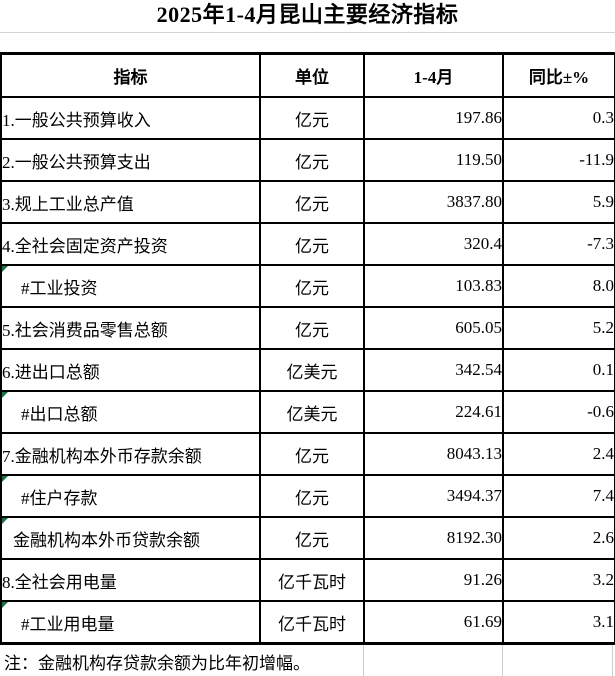  I want to click on value-cell: 3837.80, so click(433, 202).